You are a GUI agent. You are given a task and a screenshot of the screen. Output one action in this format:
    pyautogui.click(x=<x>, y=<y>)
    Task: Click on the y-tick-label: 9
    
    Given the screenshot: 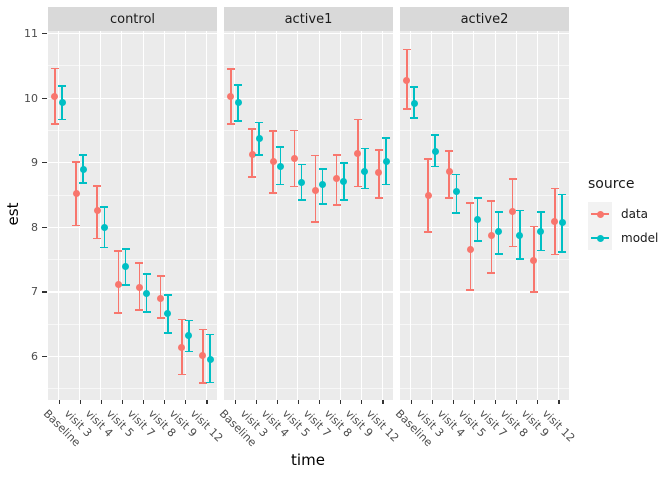 What is the action you would take?
    pyautogui.click(x=34, y=163)
    